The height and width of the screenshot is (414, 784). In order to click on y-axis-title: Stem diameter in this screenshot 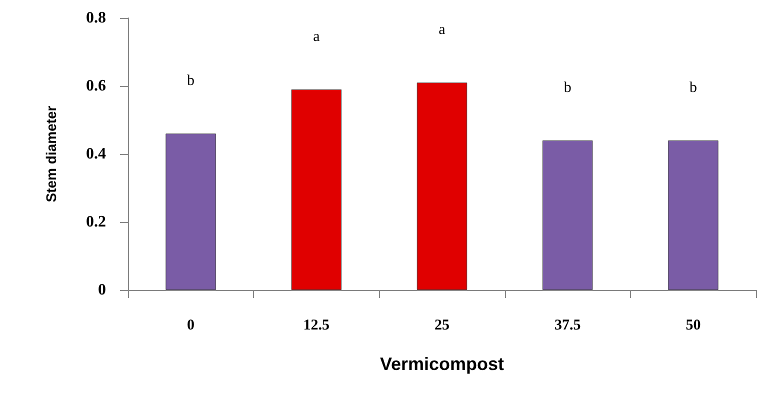, I will do `click(51, 153)`.